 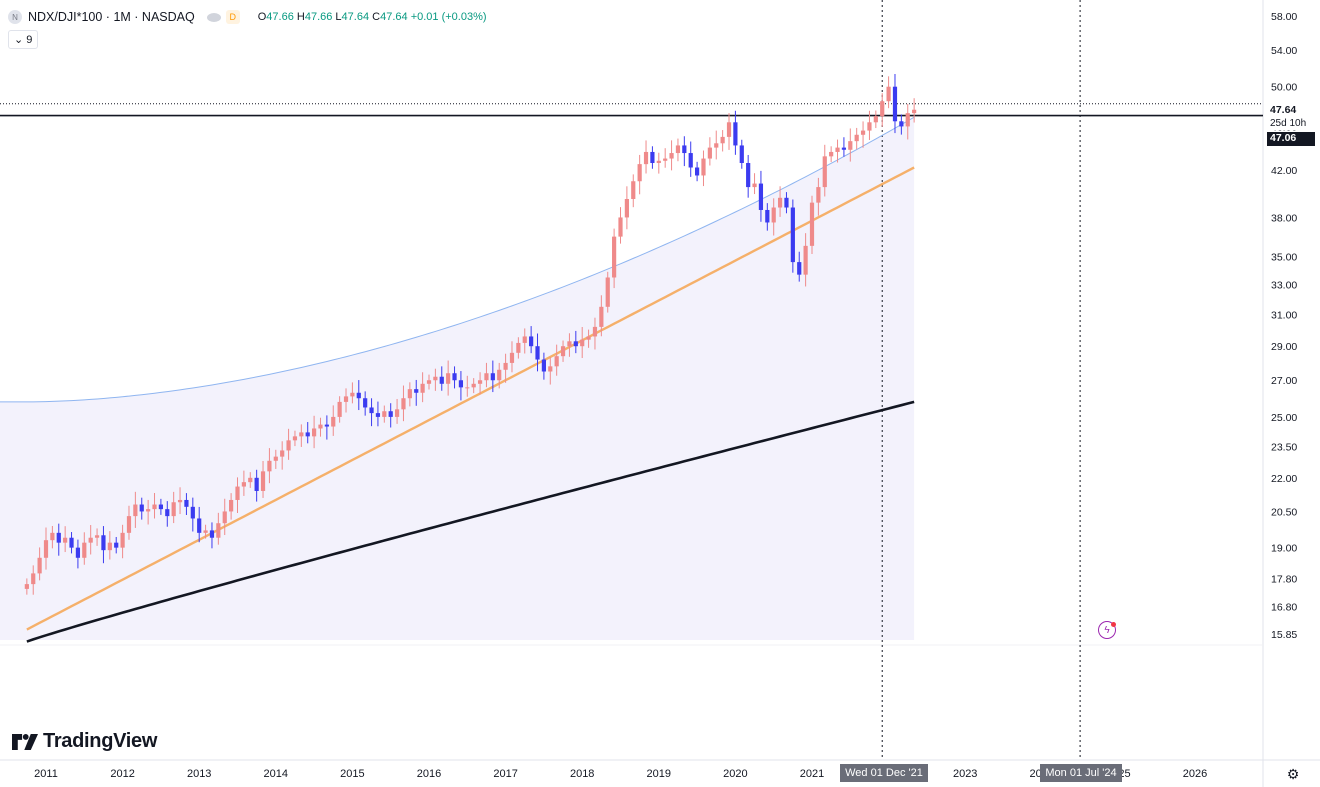 I want to click on data-badge: D, so click(x=232, y=17).